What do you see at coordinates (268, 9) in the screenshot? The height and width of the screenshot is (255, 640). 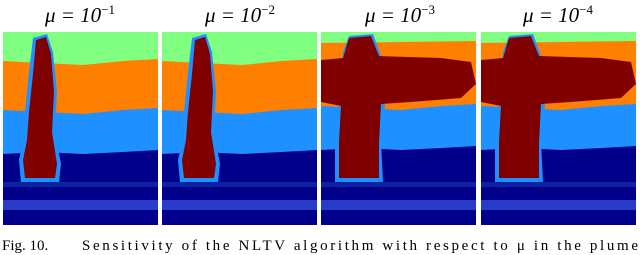 I see `title-exponent: −2` at bounding box center [268, 9].